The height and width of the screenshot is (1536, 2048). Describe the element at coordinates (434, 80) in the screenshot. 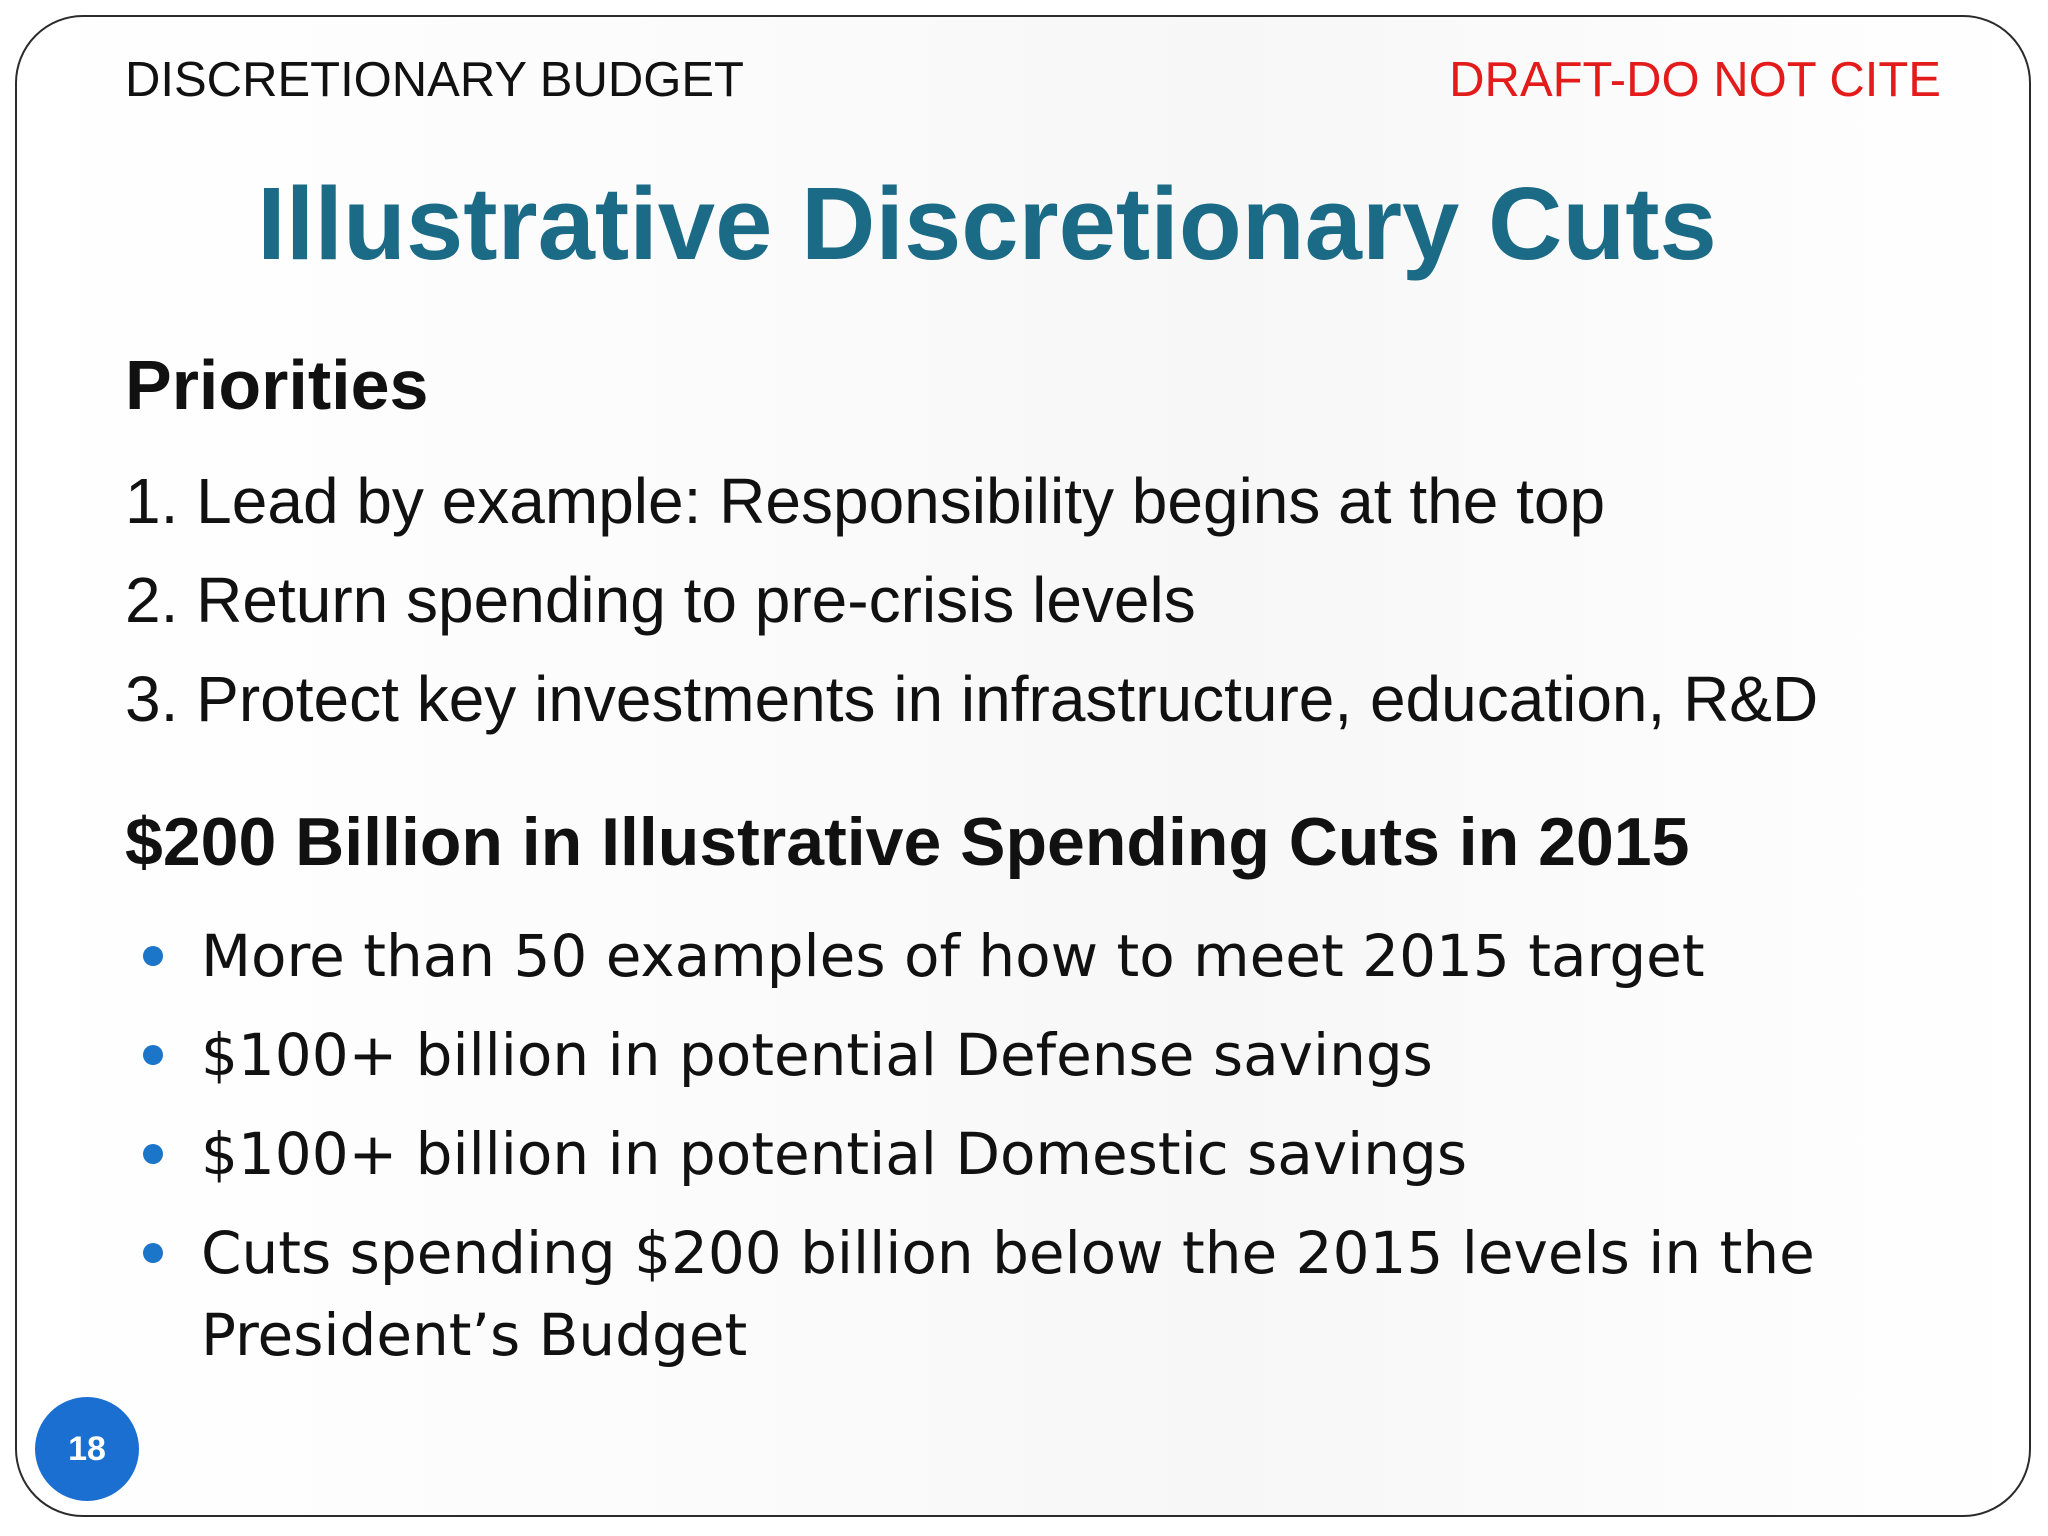

I see `section-label: DISCRETIONARY BUDGET` at that location.